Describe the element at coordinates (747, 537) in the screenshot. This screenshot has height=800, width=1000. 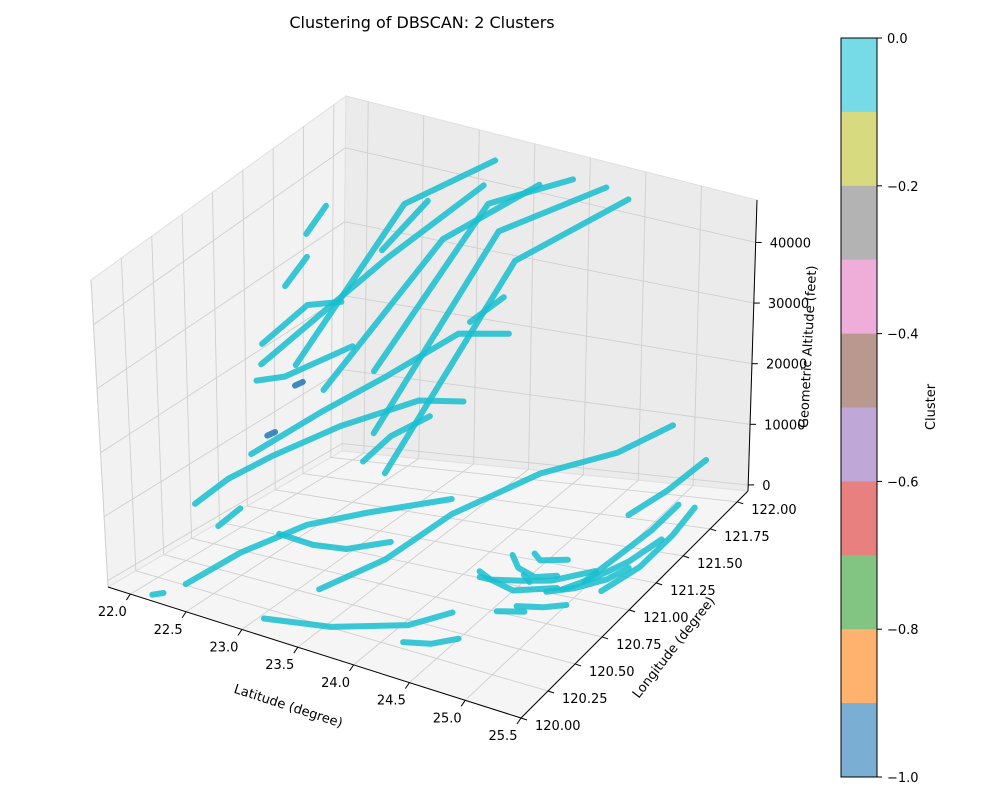
I see `y-tick-label: 121.75` at that location.